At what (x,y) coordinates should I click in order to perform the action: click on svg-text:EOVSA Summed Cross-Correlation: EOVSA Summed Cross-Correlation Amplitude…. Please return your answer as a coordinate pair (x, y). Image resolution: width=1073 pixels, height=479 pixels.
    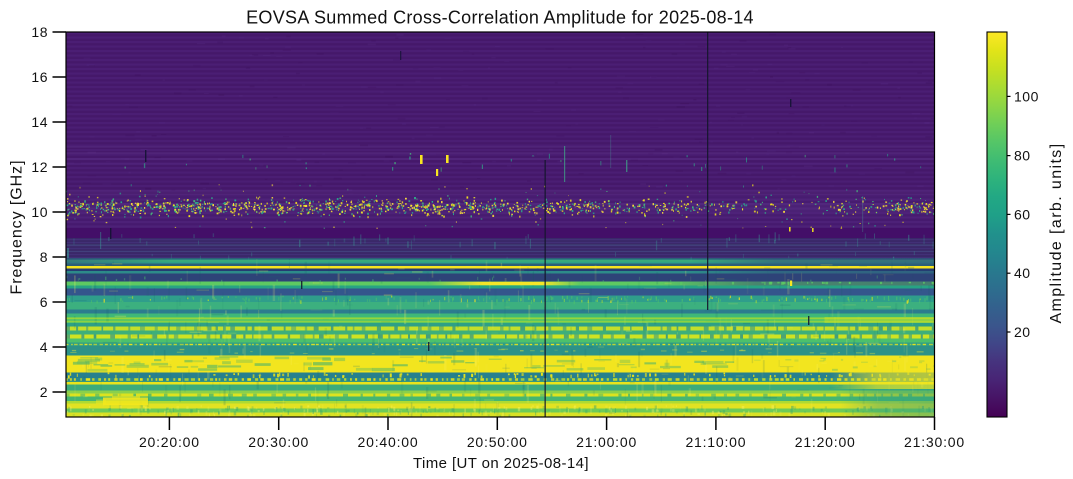
    Looking at the image, I should click on (500, 18).